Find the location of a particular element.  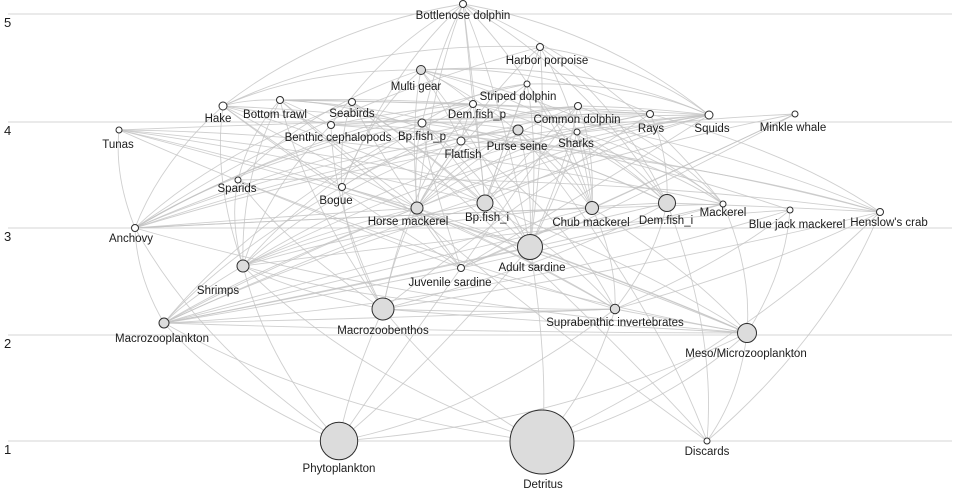

node-label-tunas: Tunas is located at coordinates (118, 145).